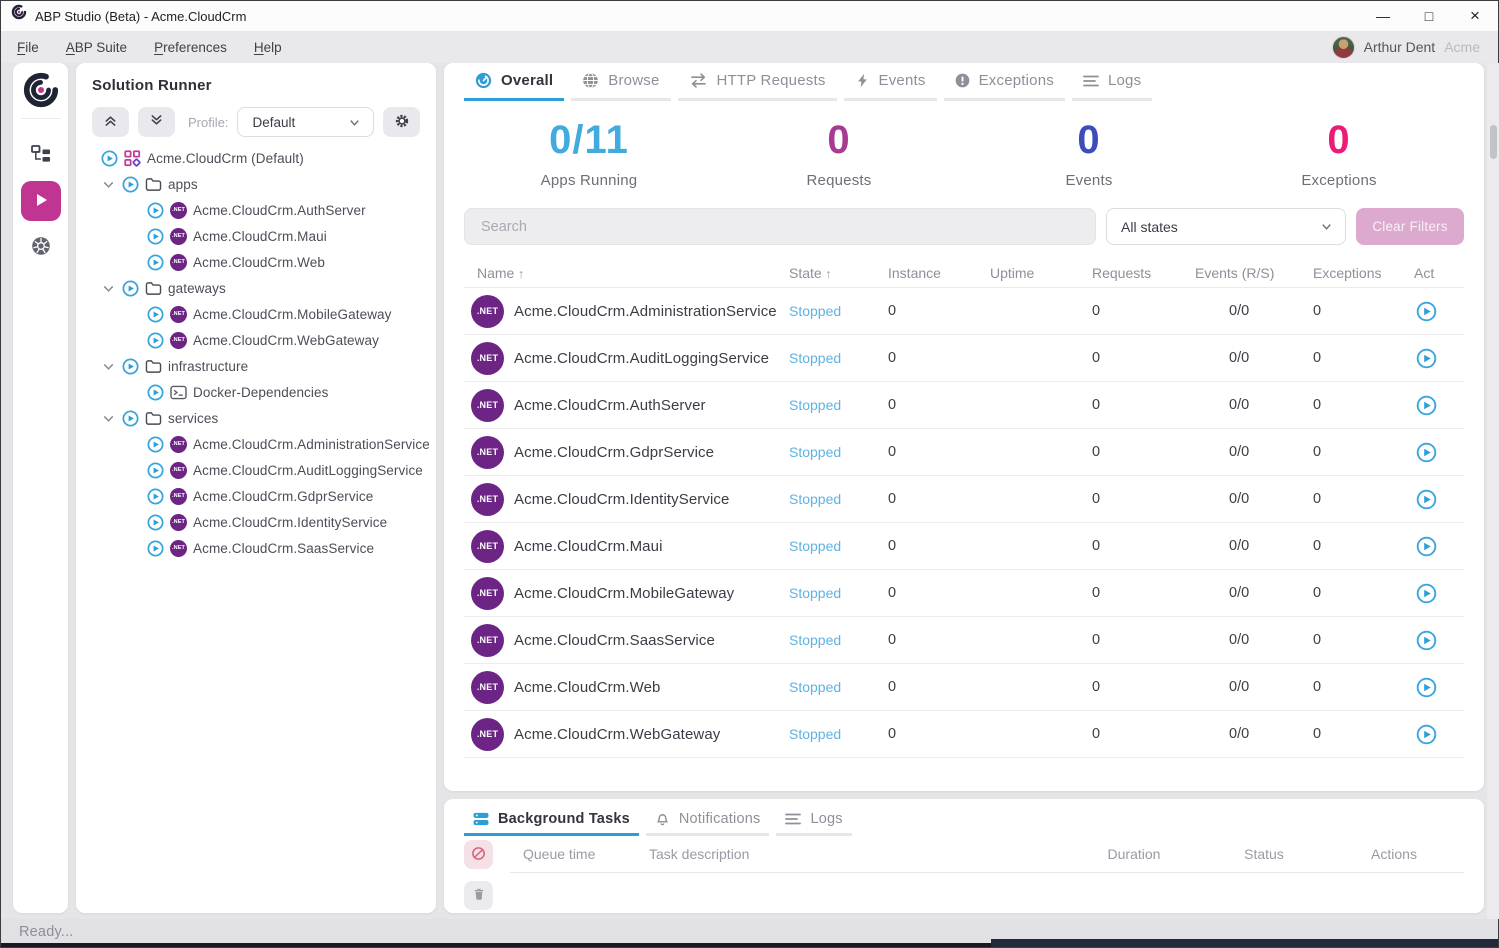 The image size is (1499, 948). I want to click on runner-settings-button, so click(401, 122).